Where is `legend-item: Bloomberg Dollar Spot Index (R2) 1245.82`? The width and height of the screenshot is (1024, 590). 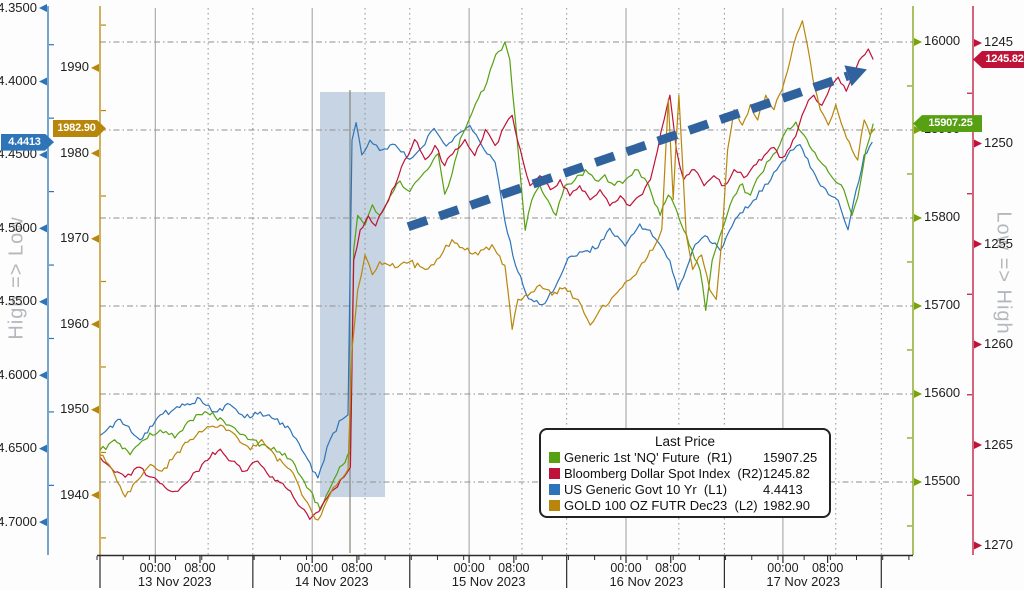 legend-item: Bloomberg Dollar Spot Index (R2) 1245.82 is located at coordinates (685, 474).